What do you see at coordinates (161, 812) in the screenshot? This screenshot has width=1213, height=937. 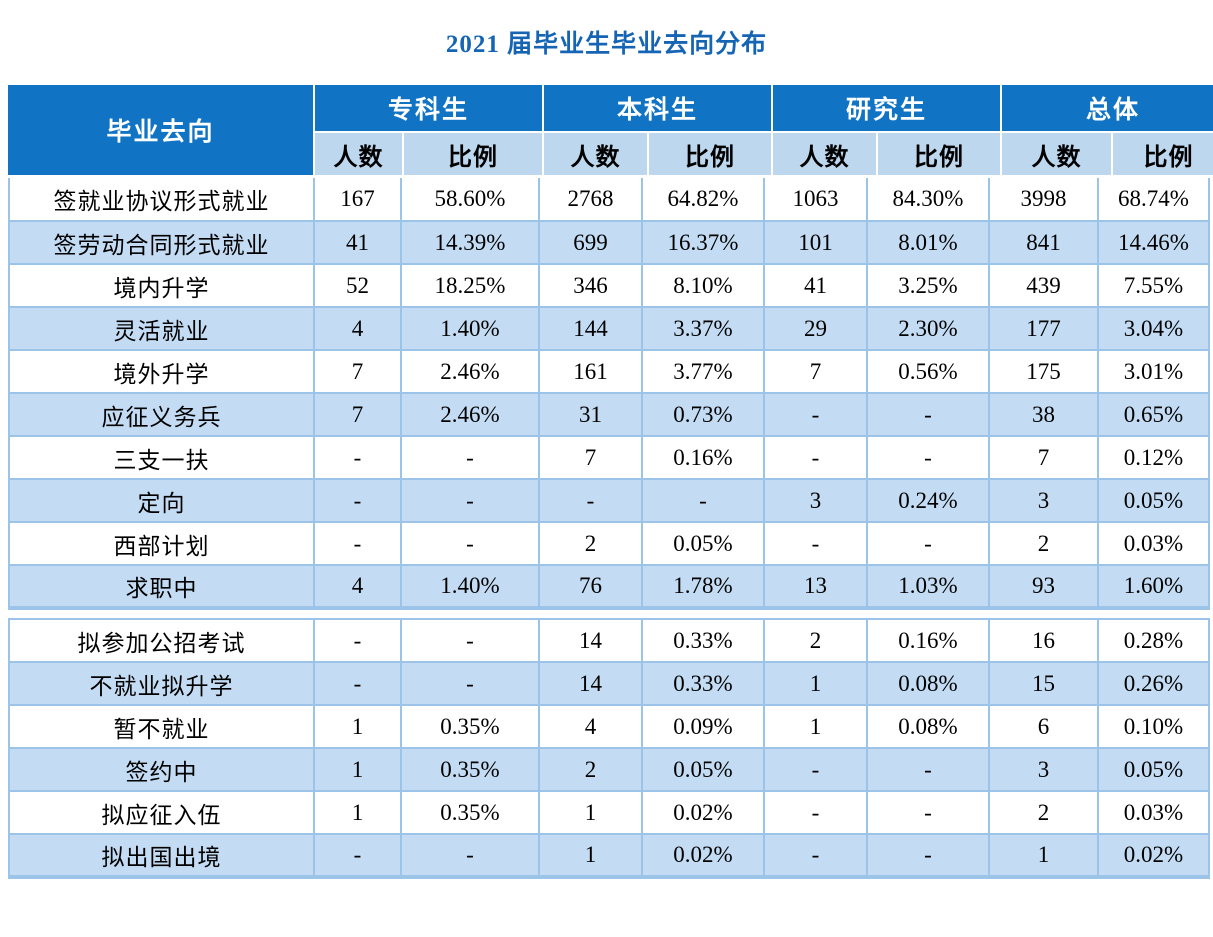 I see `row-label: 拟应征入伍` at bounding box center [161, 812].